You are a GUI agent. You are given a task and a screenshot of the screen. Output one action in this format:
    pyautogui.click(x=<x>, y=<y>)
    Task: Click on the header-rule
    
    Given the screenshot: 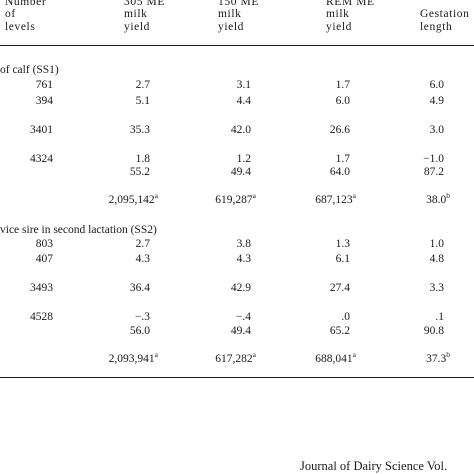 What is the action you would take?
    pyautogui.click(x=237, y=45)
    